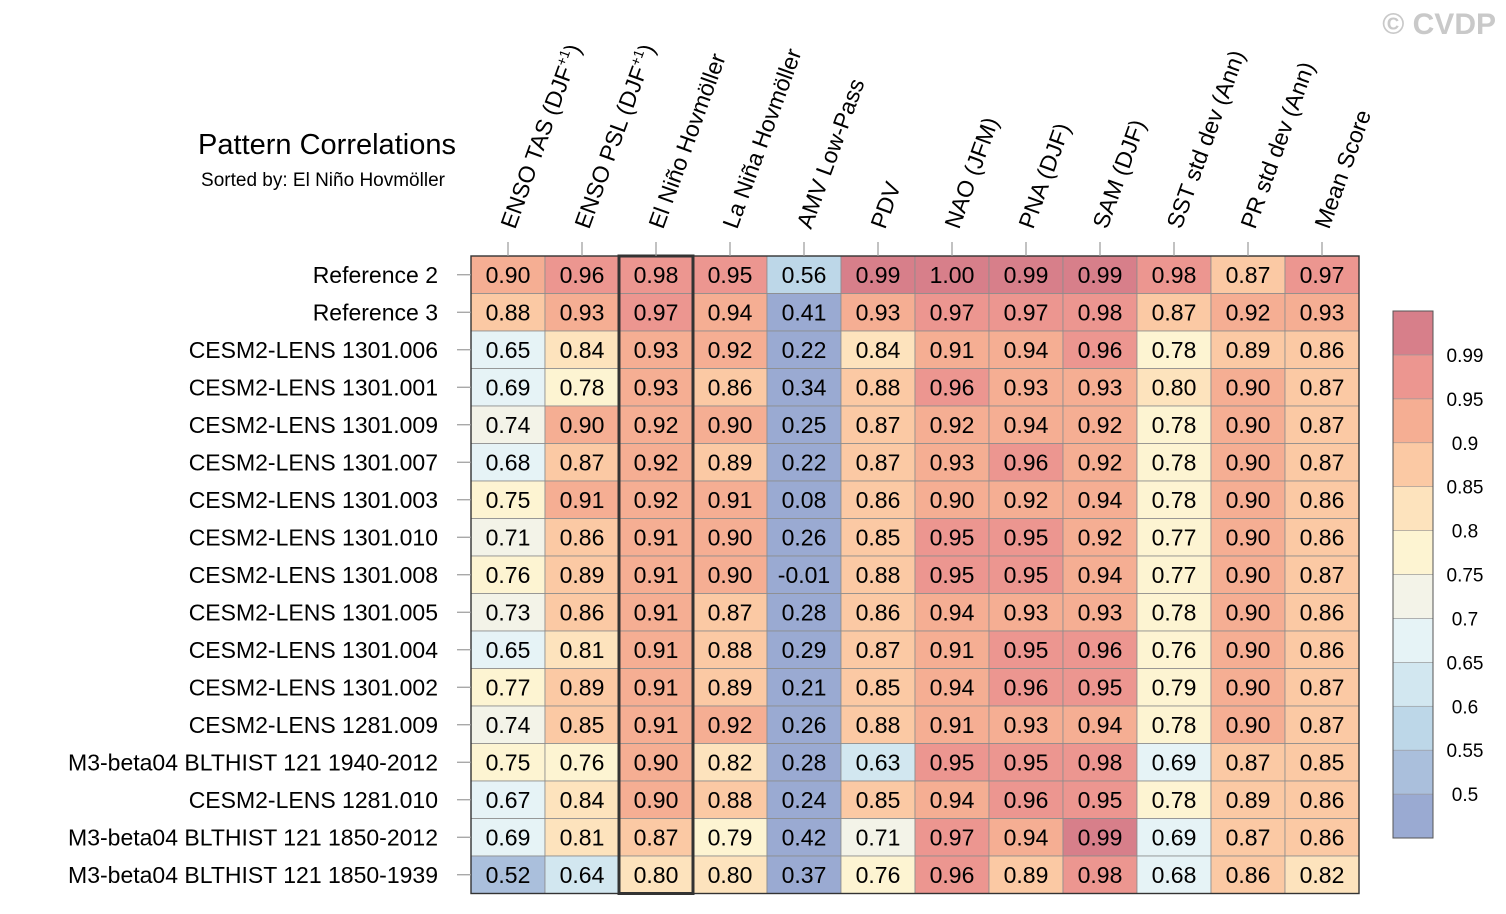 The width and height of the screenshot is (1506, 914). Describe the element at coordinates (313, 537) in the screenshot. I see `row-label: CESM2-LENS 1301.010` at that location.